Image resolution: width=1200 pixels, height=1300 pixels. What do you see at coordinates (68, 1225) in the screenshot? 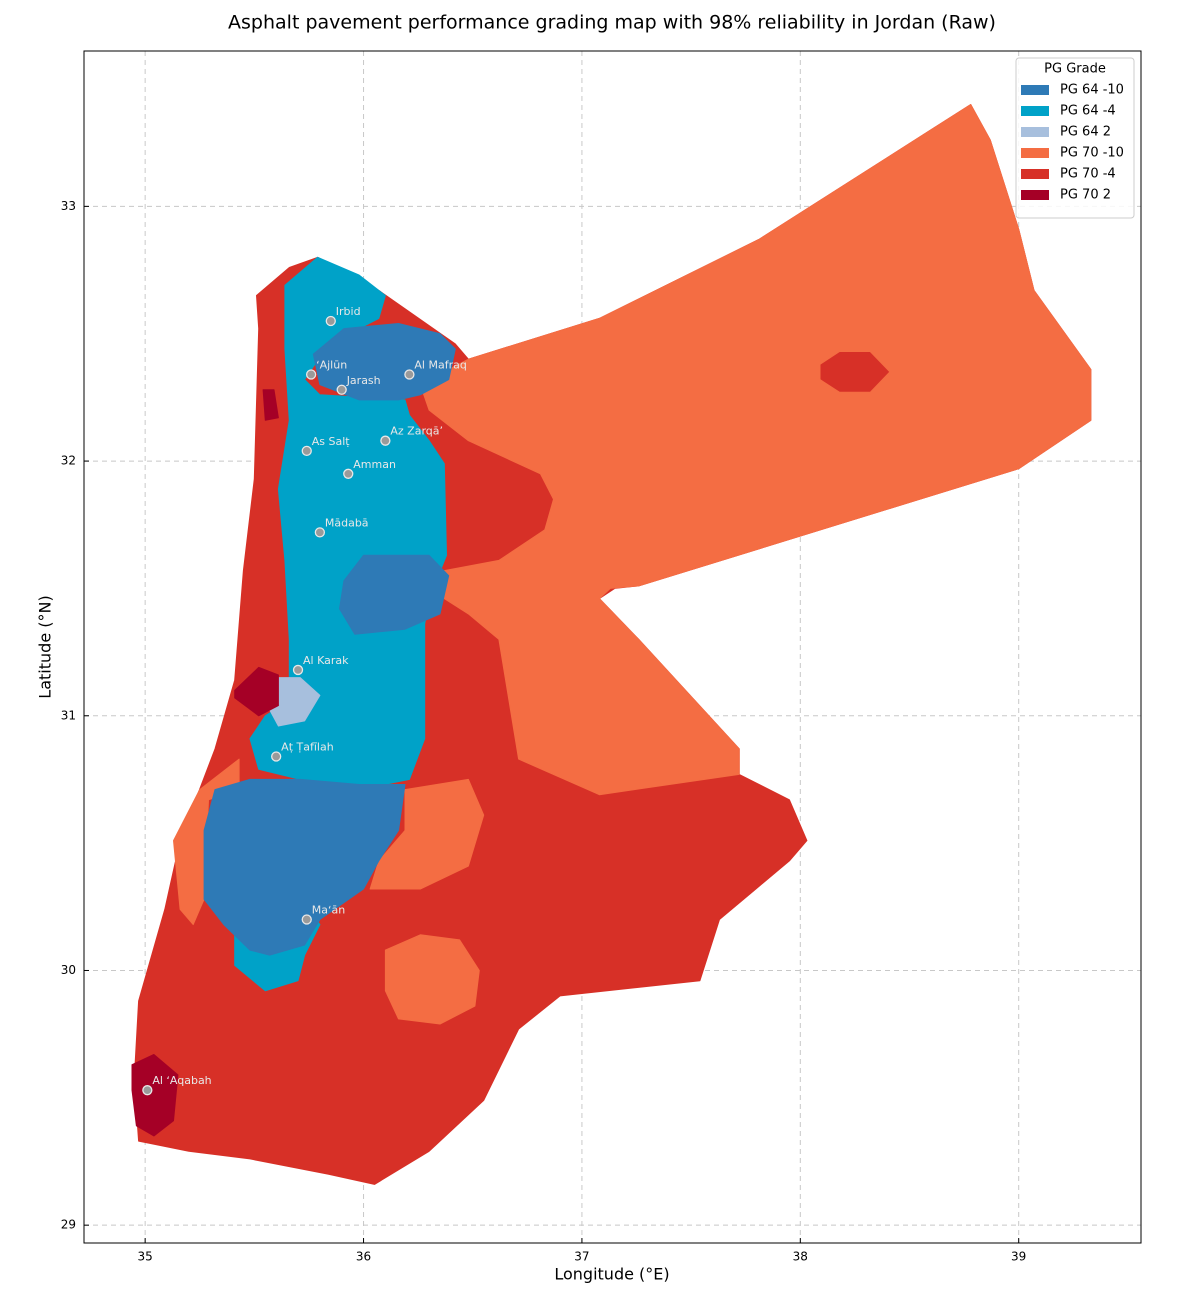
I see `y-tick-label: 29` at bounding box center [68, 1225].